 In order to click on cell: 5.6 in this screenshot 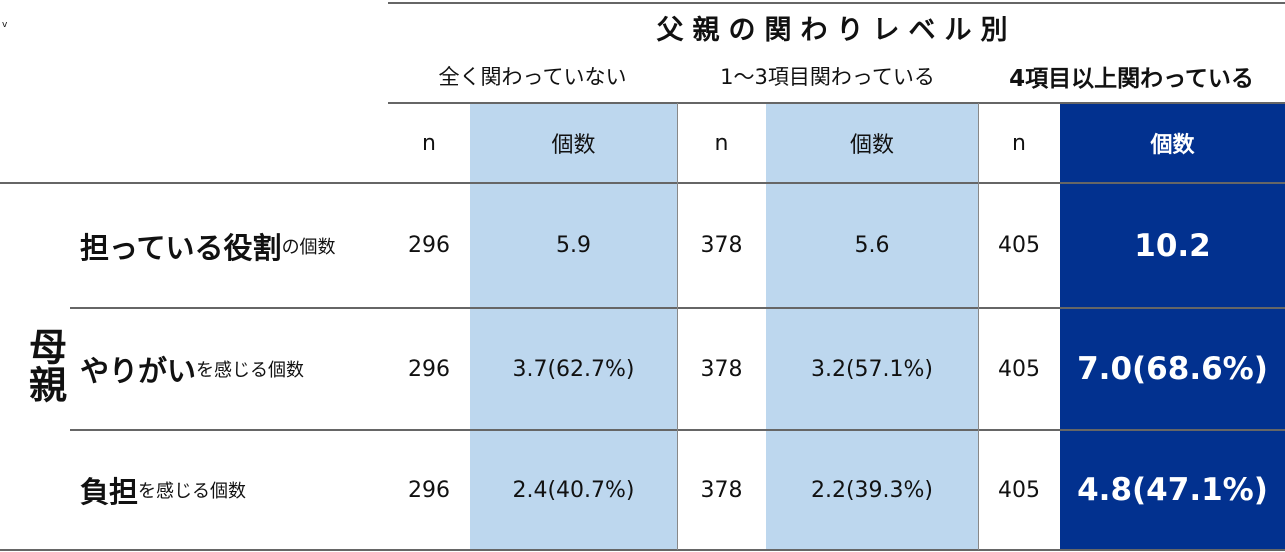, I will do `click(872, 245)`.